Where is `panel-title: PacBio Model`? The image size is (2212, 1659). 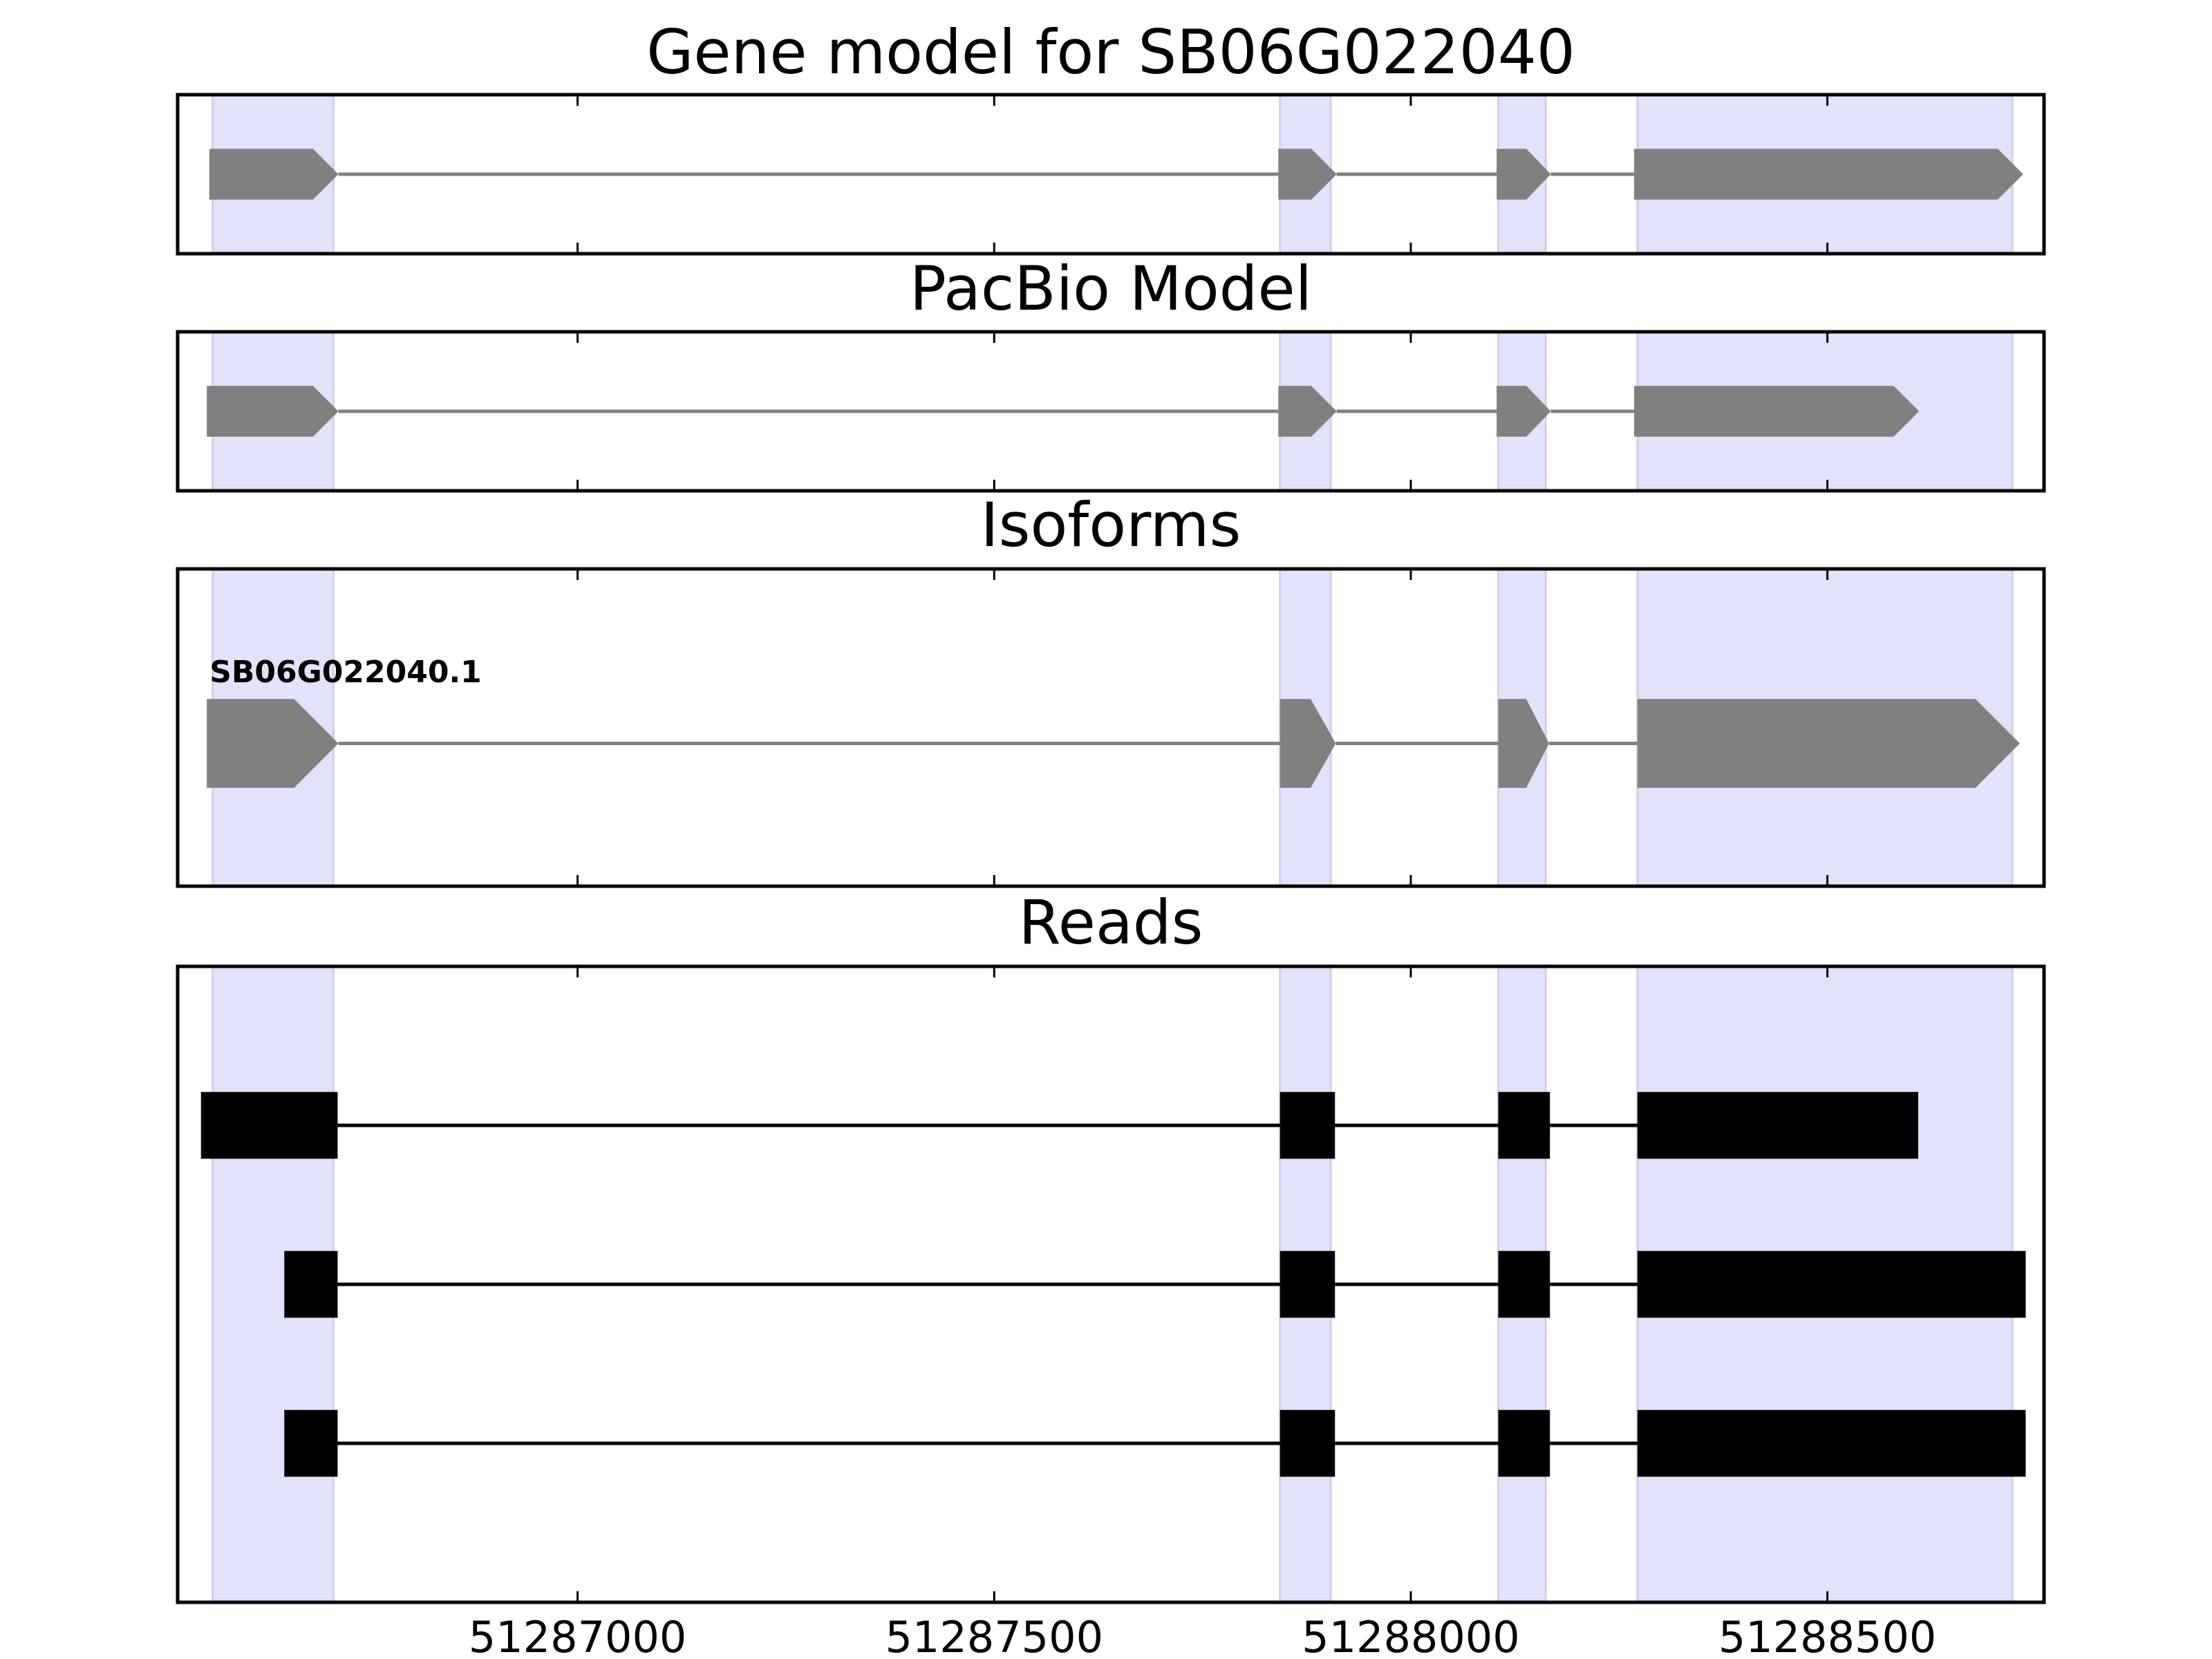
panel-title: PacBio Model is located at coordinates (1111, 289).